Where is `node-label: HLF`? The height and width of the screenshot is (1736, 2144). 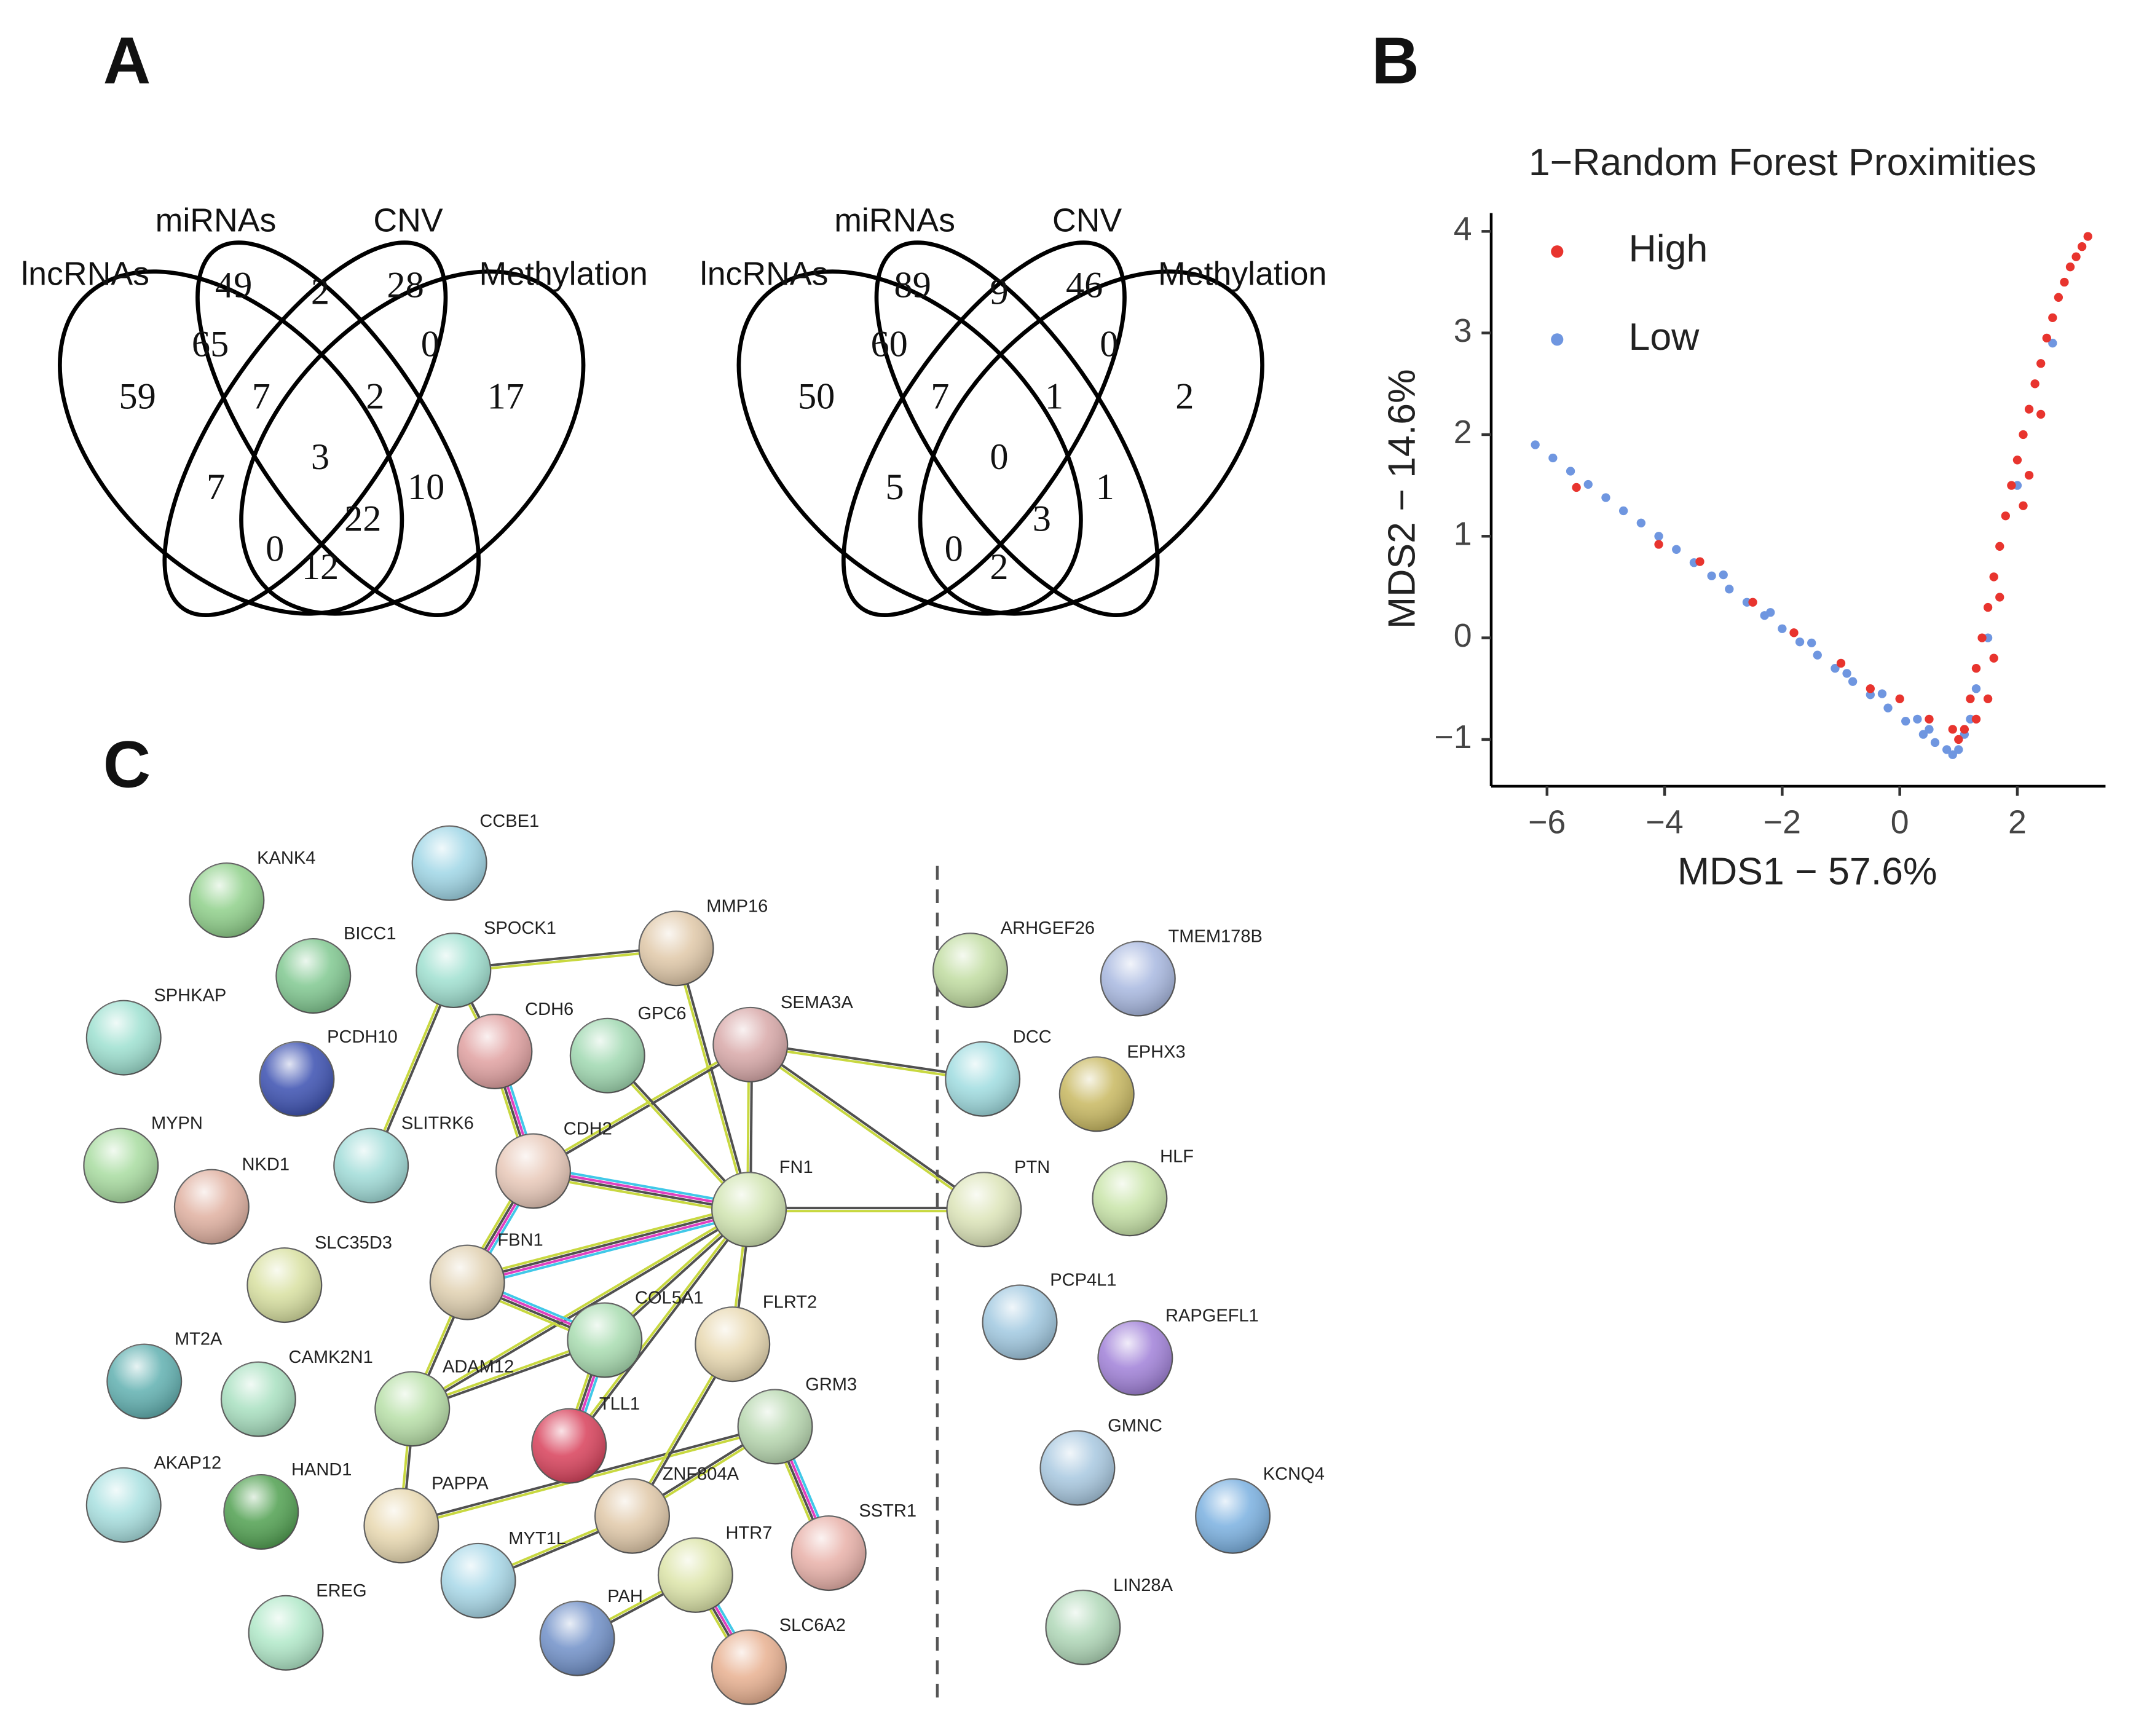
node-label: HLF is located at coordinates (1177, 1156).